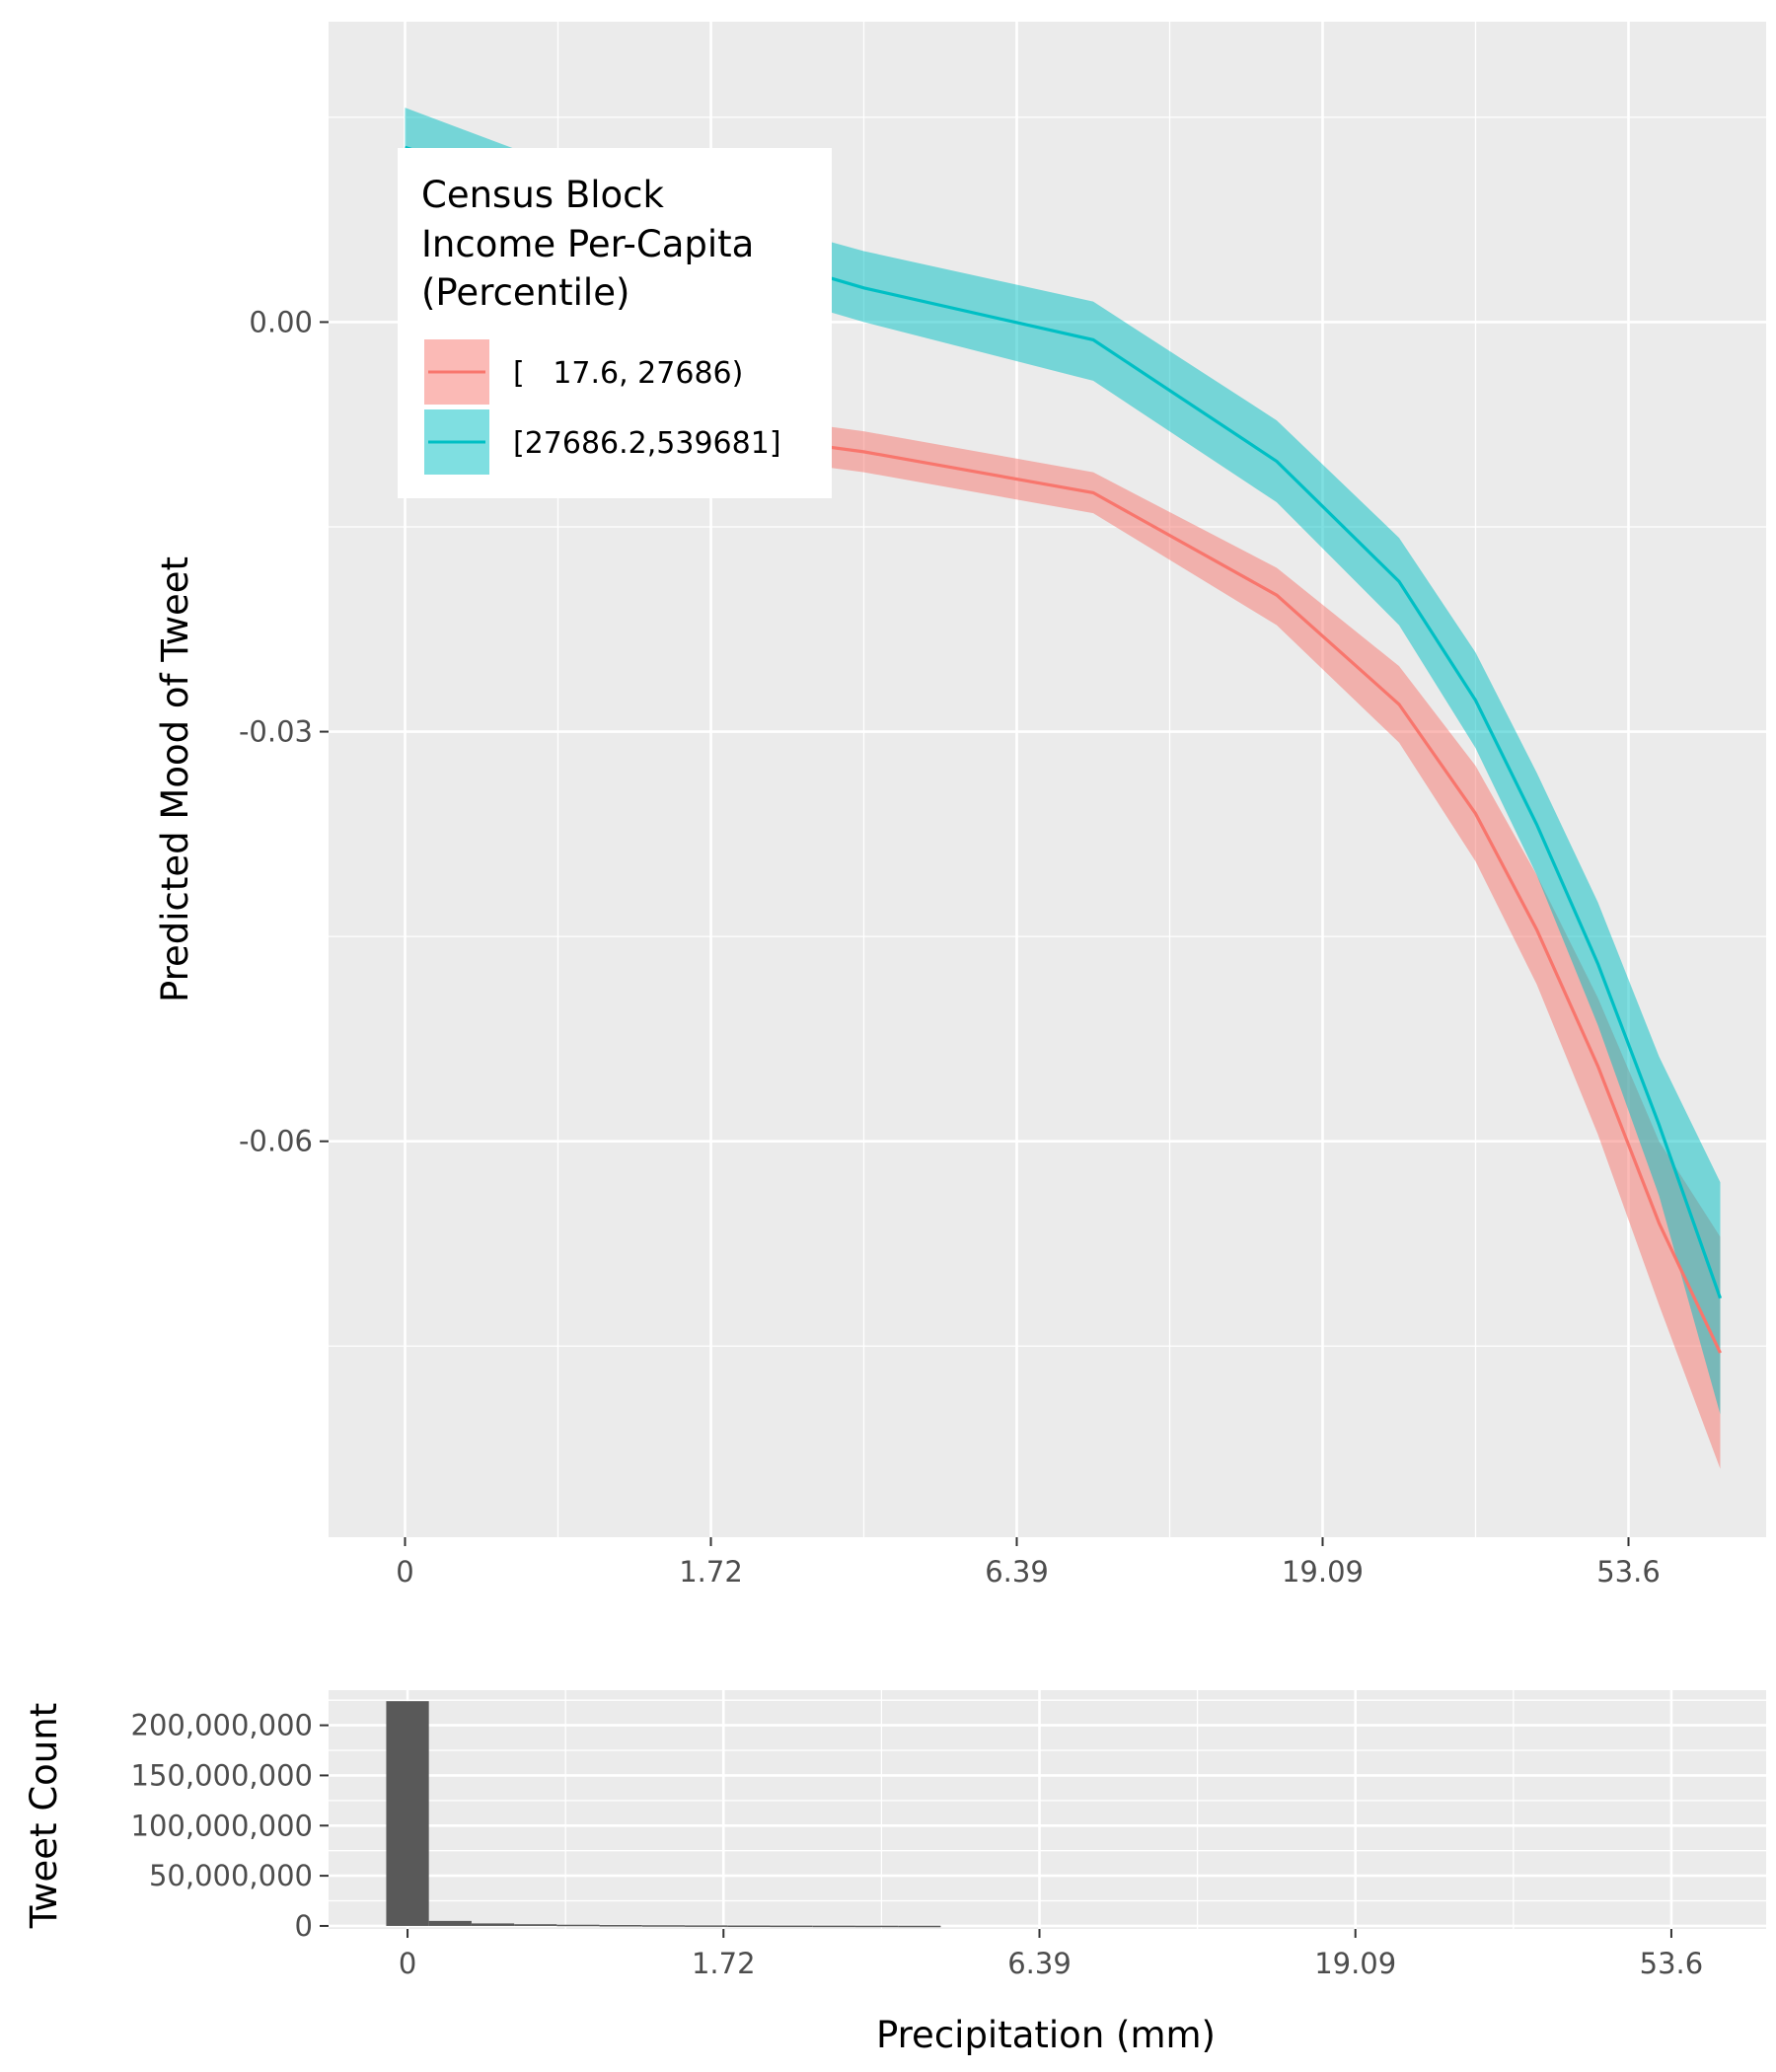  What do you see at coordinates (276, 1142) in the screenshot?
I see `y-tick-label: -0.06` at bounding box center [276, 1142].